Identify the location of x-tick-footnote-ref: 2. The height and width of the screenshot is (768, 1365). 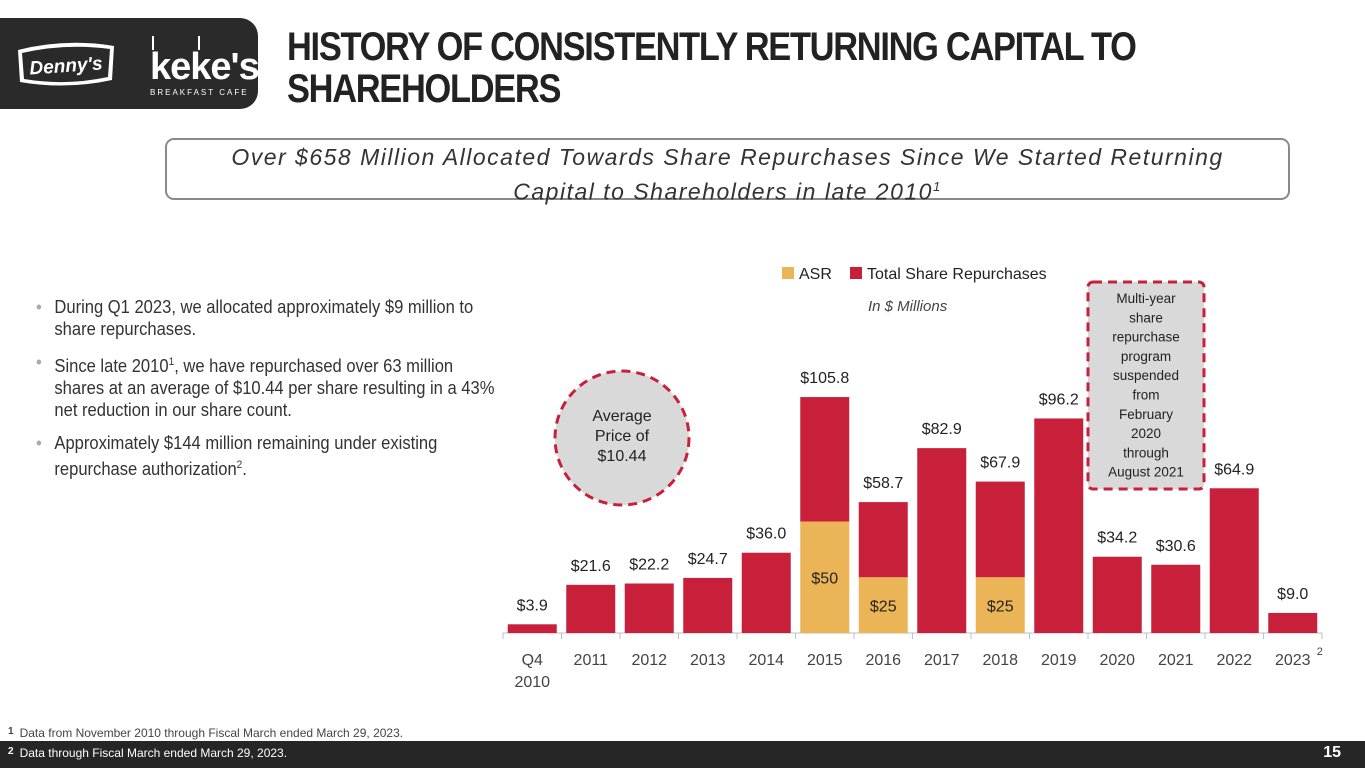
(1320, 652).